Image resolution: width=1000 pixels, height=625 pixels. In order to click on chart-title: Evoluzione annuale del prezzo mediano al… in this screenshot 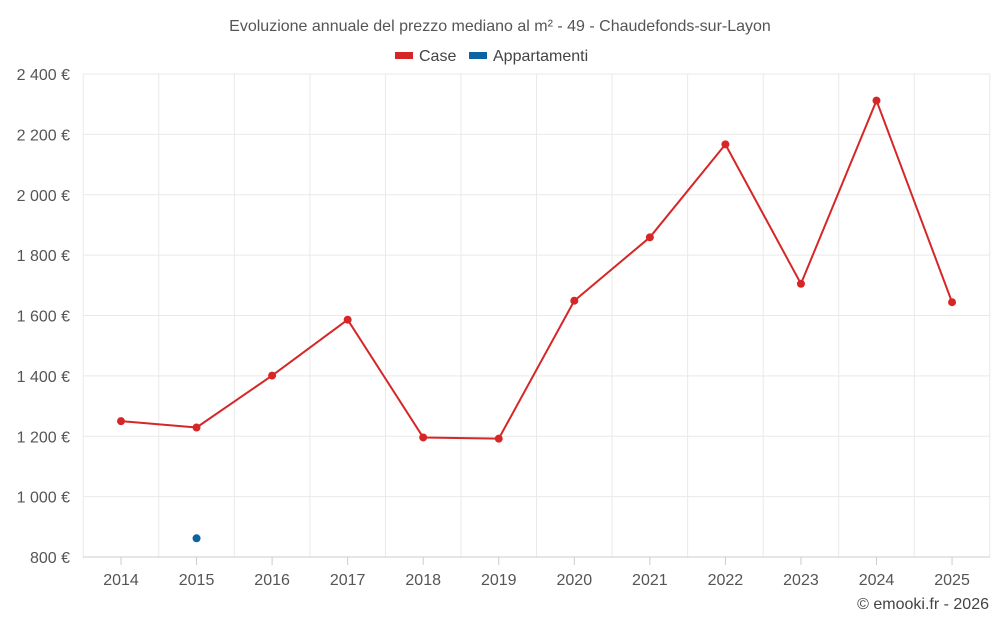, I will do `click(500, 26)`.